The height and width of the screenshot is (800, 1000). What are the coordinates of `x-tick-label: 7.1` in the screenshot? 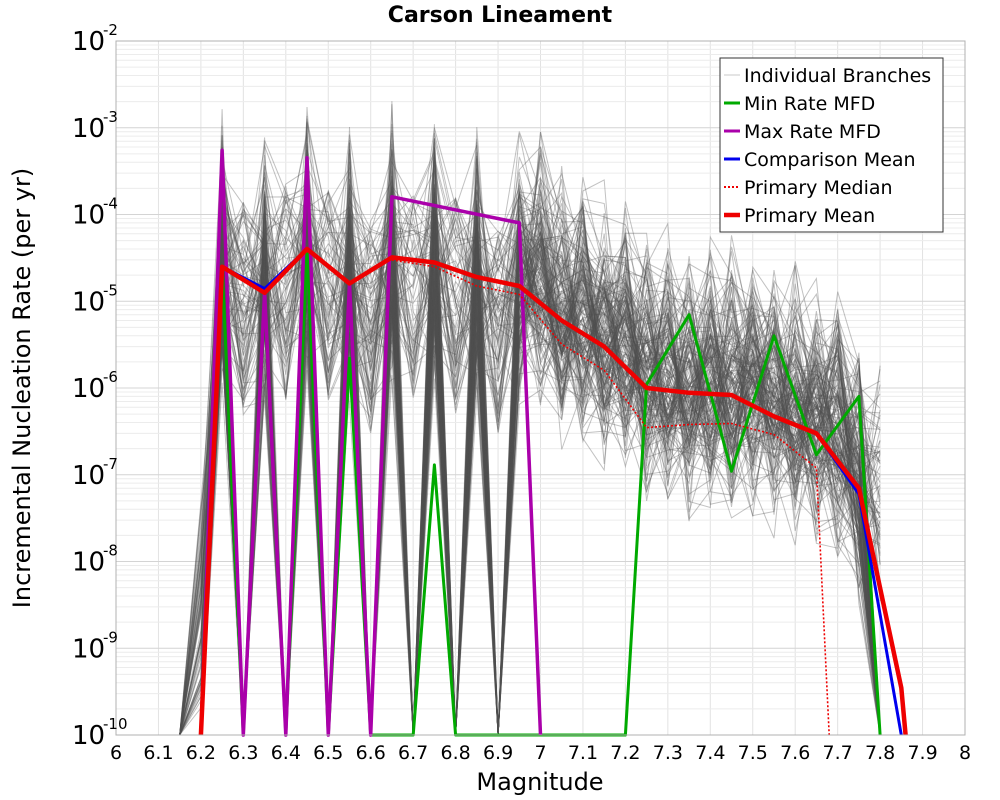 It's located at (583, 753).